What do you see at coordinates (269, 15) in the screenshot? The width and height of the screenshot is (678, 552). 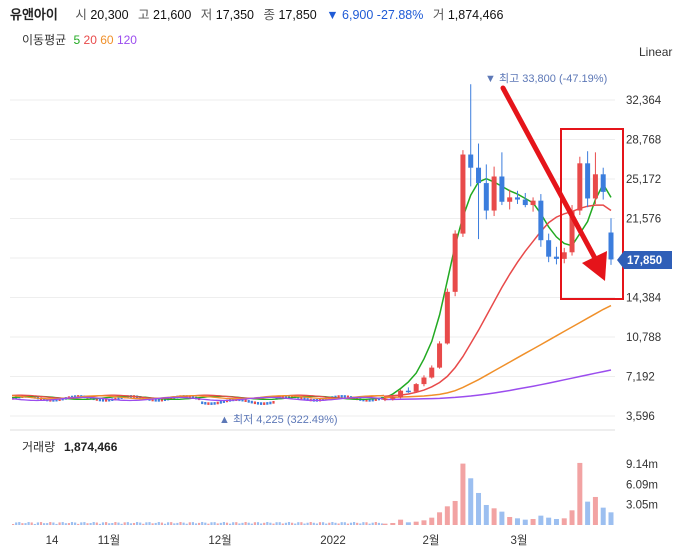 I see `close-label: 종` at bounding box center [269, 15].